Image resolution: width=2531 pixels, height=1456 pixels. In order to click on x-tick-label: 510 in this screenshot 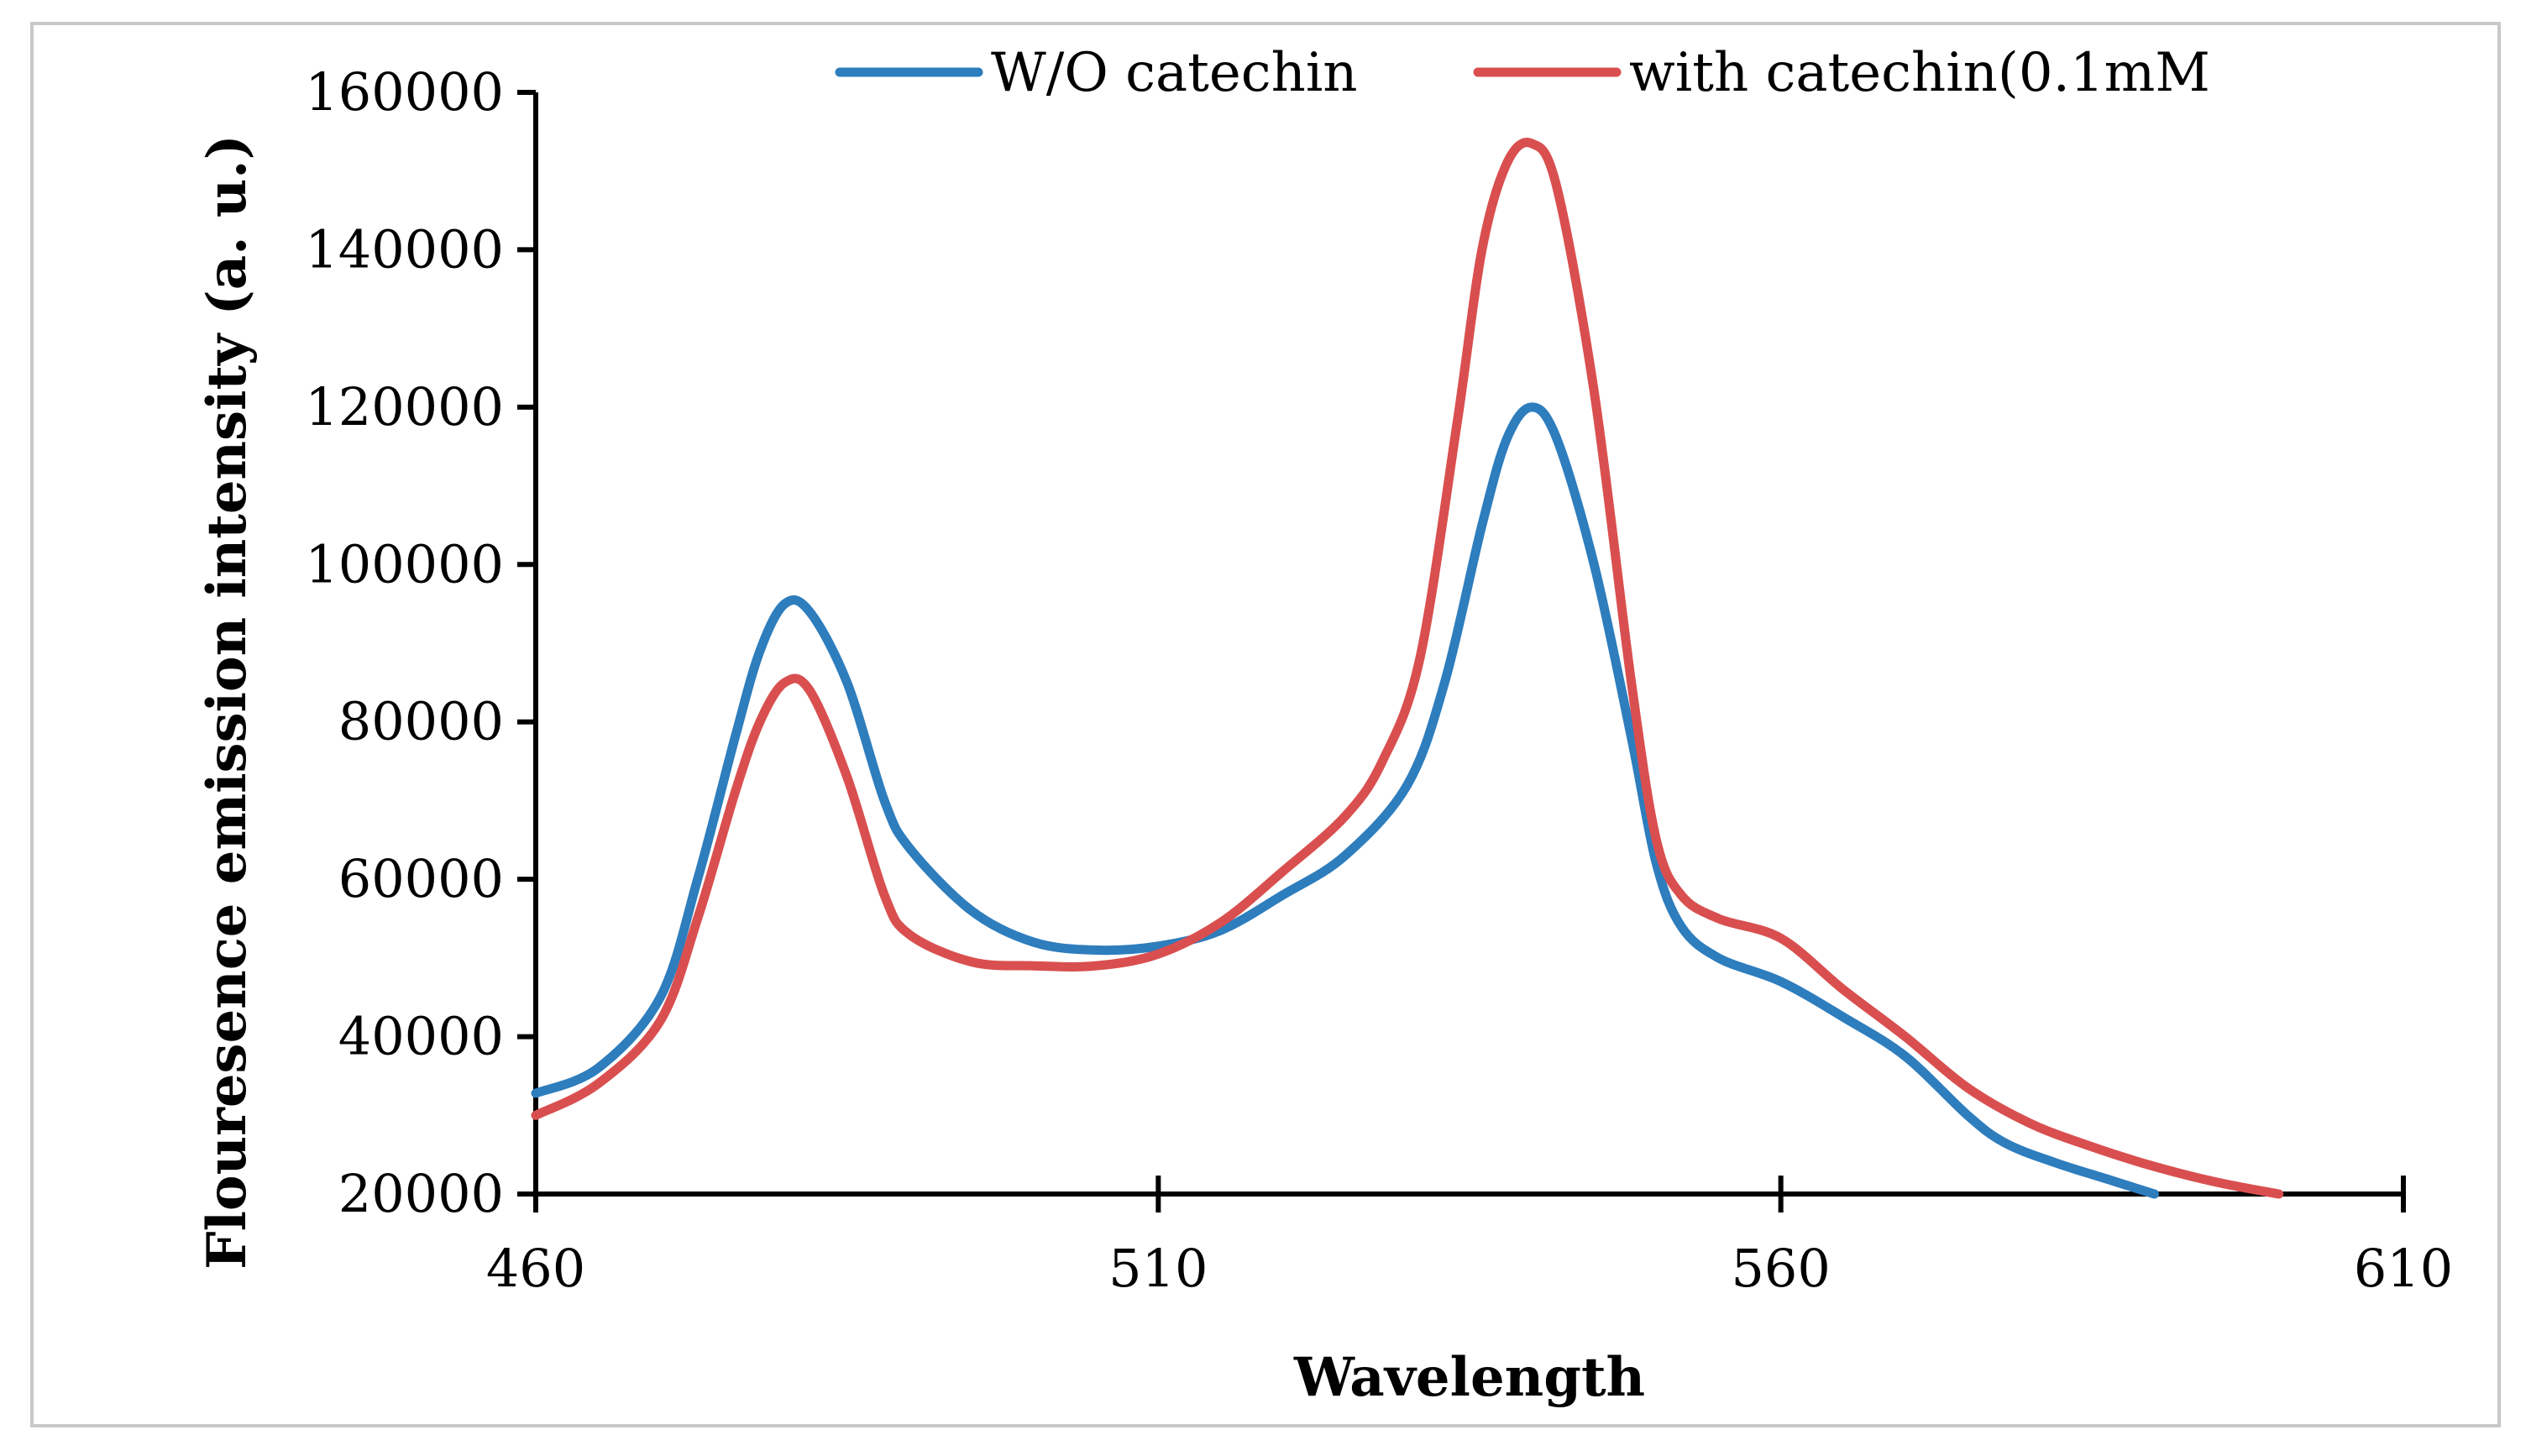, I will do `click(1158, 1268)`.